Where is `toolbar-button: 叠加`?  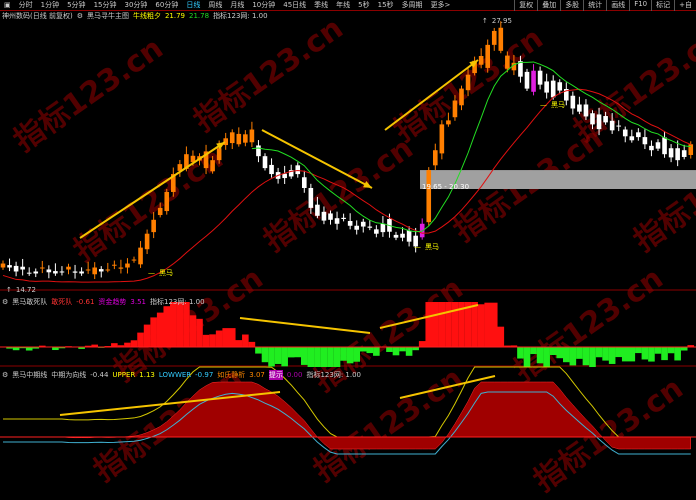
toolbar-button: 叠加 is located at coordinates (548, 5).